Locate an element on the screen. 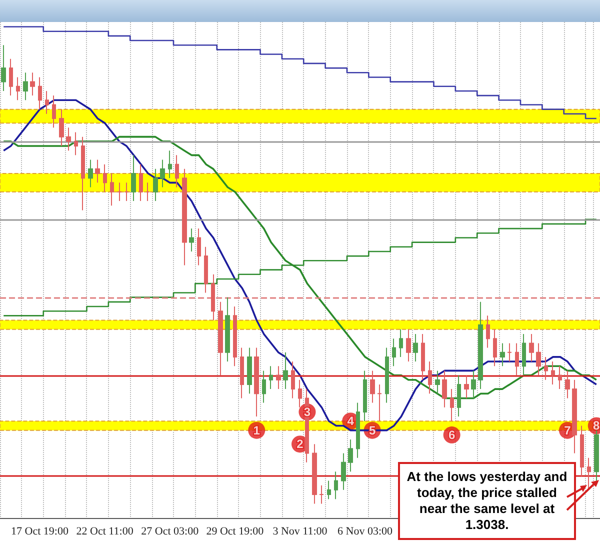 Image resolution: width=600 pixels, height=546 pixels. annotation: 3 is located at coordinates (307, 411).